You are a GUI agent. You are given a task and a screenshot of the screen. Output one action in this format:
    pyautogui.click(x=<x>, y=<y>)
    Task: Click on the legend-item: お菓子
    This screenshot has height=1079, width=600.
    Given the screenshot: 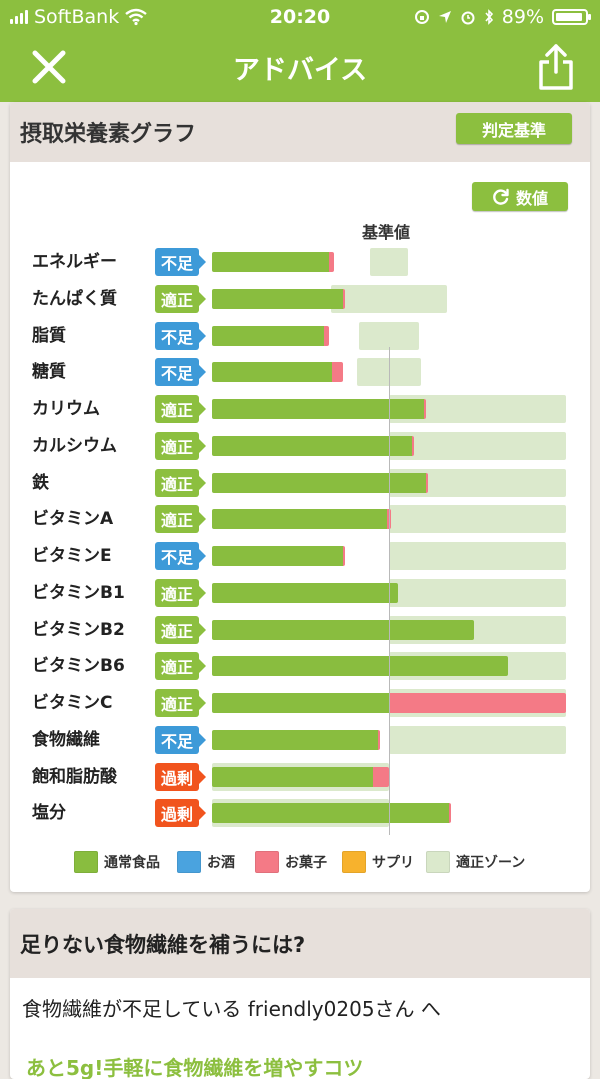 What is the action you would take?
    pyautogui.click(x=291, y=862)
    